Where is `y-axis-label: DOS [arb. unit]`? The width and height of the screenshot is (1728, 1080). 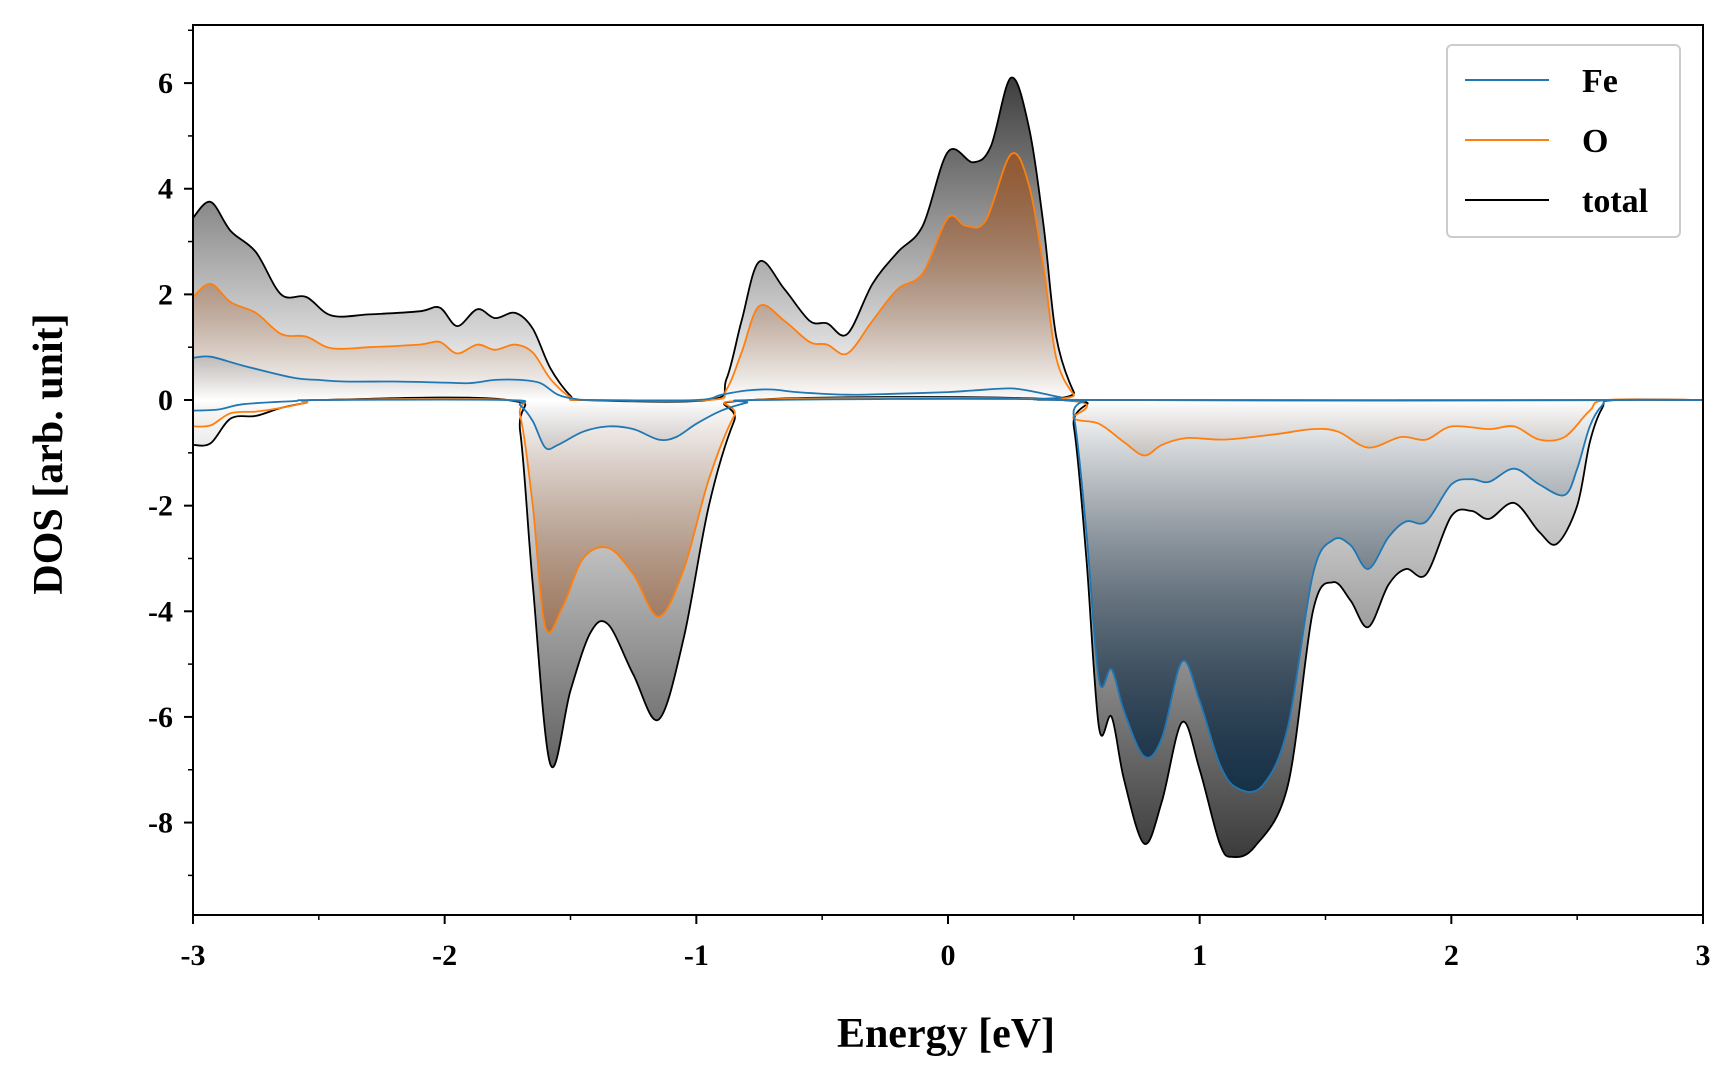 y-axis-label: DOS [arb. unit] is located at coordinates (49, 453).